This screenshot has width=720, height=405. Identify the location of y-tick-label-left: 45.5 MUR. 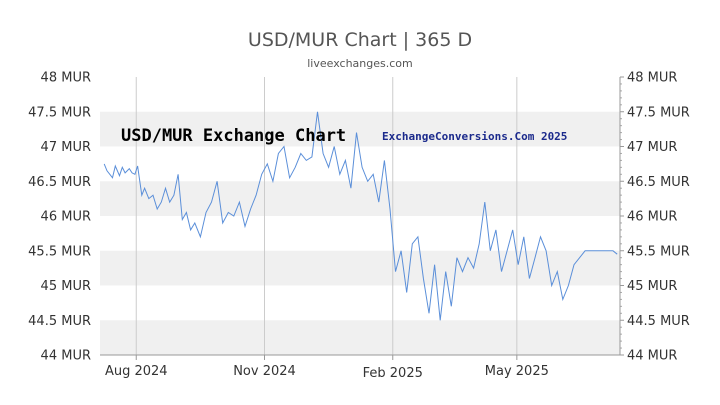
(59, 251).